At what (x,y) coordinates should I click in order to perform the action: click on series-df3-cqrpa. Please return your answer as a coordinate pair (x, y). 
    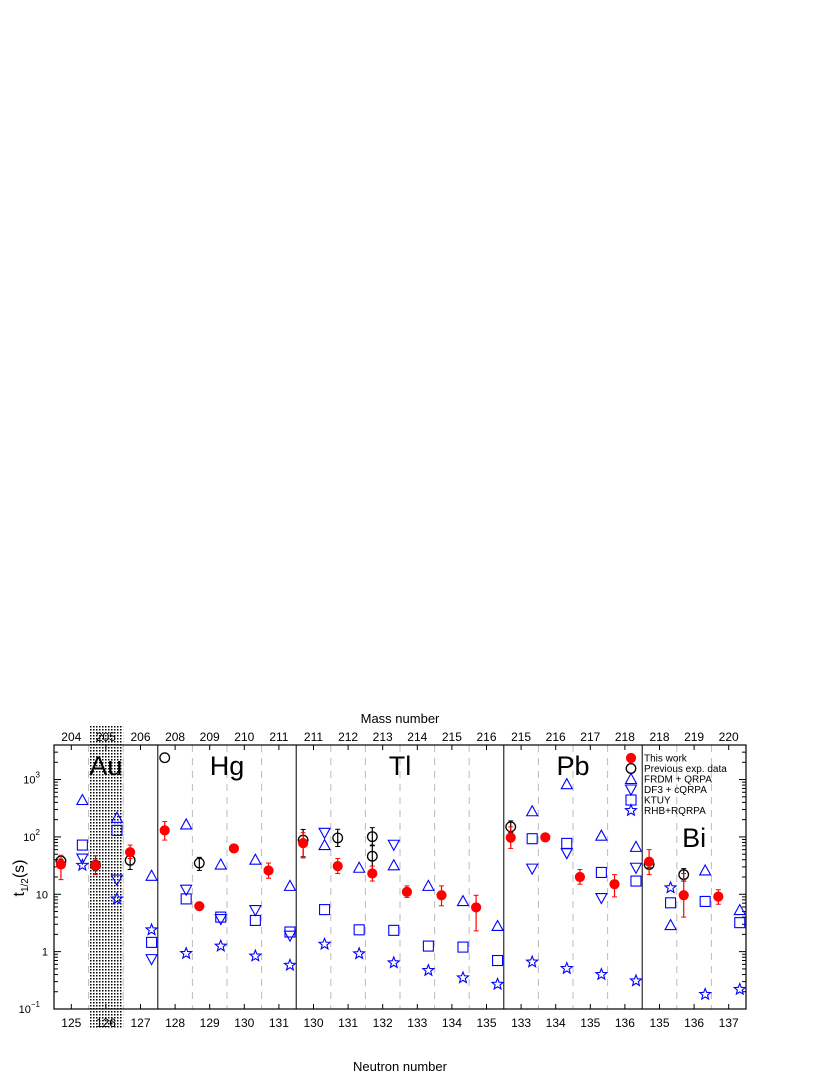
    Looking at the image, I should click on (359, 896).